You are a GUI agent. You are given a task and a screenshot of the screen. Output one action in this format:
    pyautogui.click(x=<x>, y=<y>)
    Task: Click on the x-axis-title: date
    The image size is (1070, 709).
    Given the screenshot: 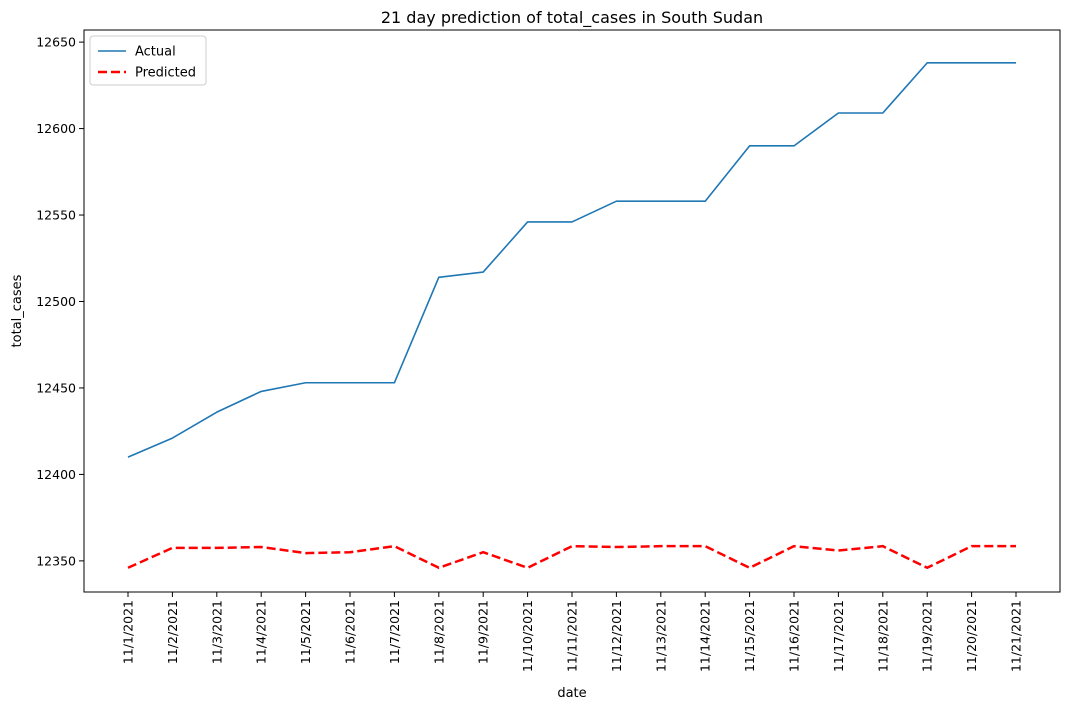 What is the action you would take?
    pyautogui.click(x=571, y=693)
    